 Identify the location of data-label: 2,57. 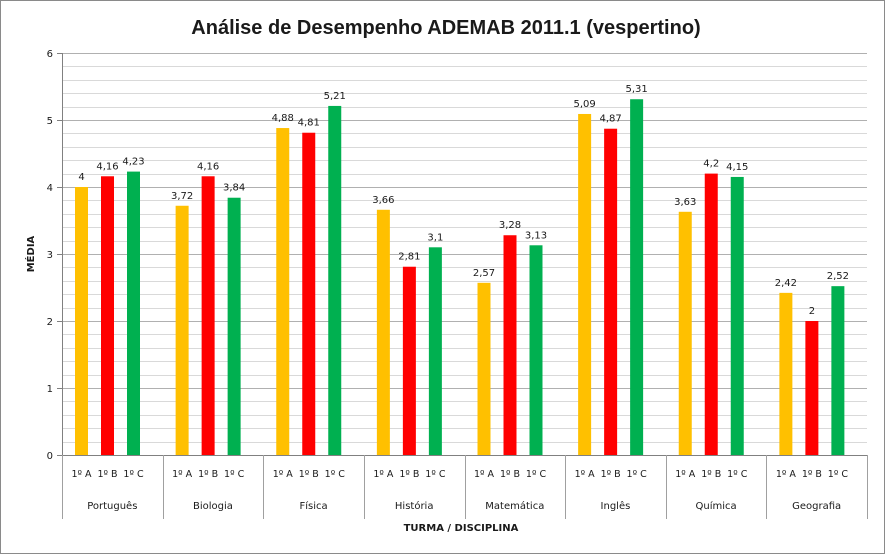
(484, 273).